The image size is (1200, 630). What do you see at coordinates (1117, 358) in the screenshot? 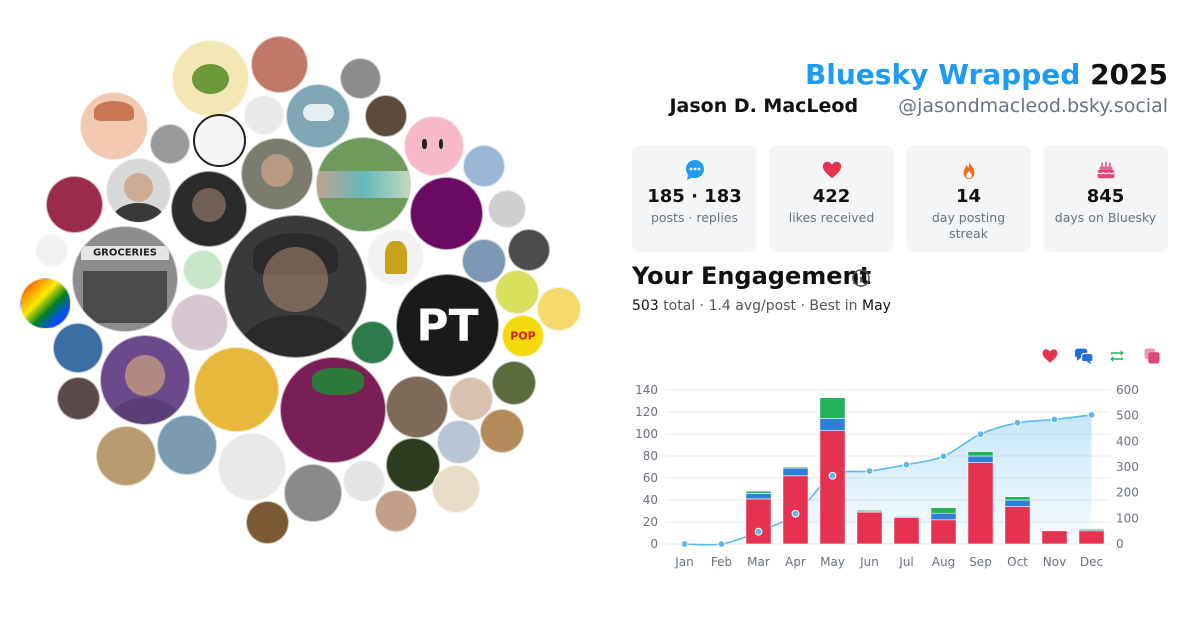
I see `repost-icon` at bounding box center [1117, 358].